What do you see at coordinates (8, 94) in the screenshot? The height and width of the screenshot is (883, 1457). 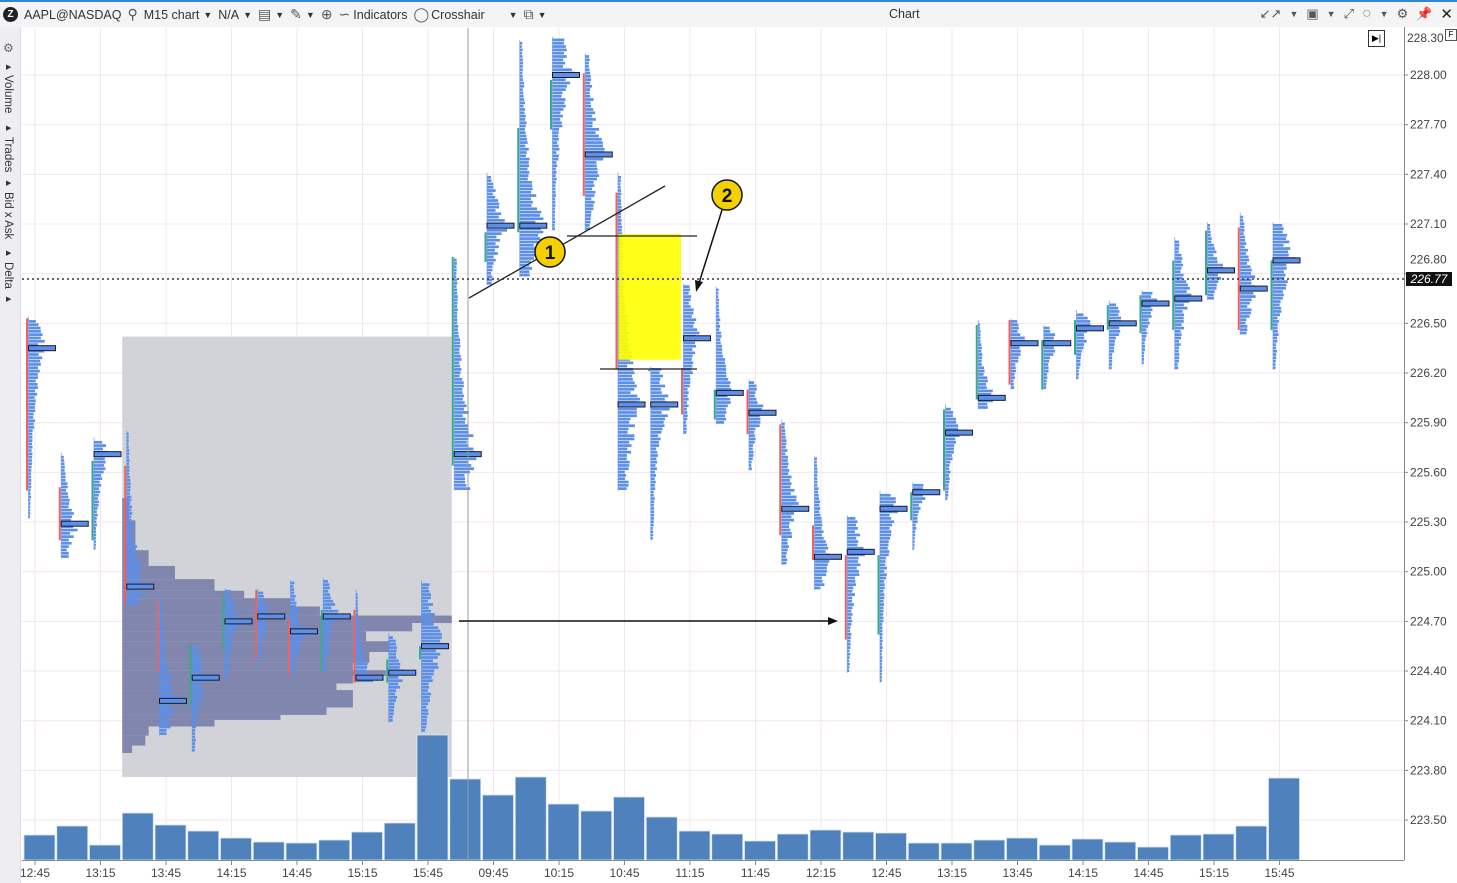 I see `sidebar-tab-volume: Volume` at bounding box center [8, 94].